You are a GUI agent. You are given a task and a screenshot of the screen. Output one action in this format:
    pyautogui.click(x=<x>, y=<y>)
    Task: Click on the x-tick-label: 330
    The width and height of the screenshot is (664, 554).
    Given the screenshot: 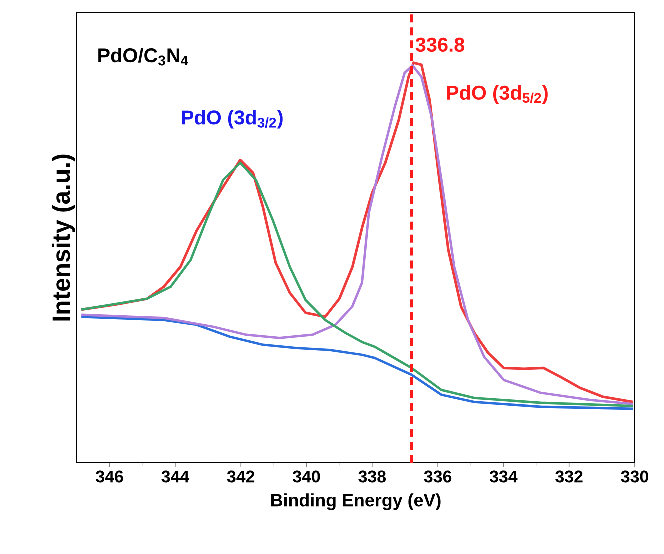 What is the action you would take?
    pyautogui.click(x=634, y=476)
    